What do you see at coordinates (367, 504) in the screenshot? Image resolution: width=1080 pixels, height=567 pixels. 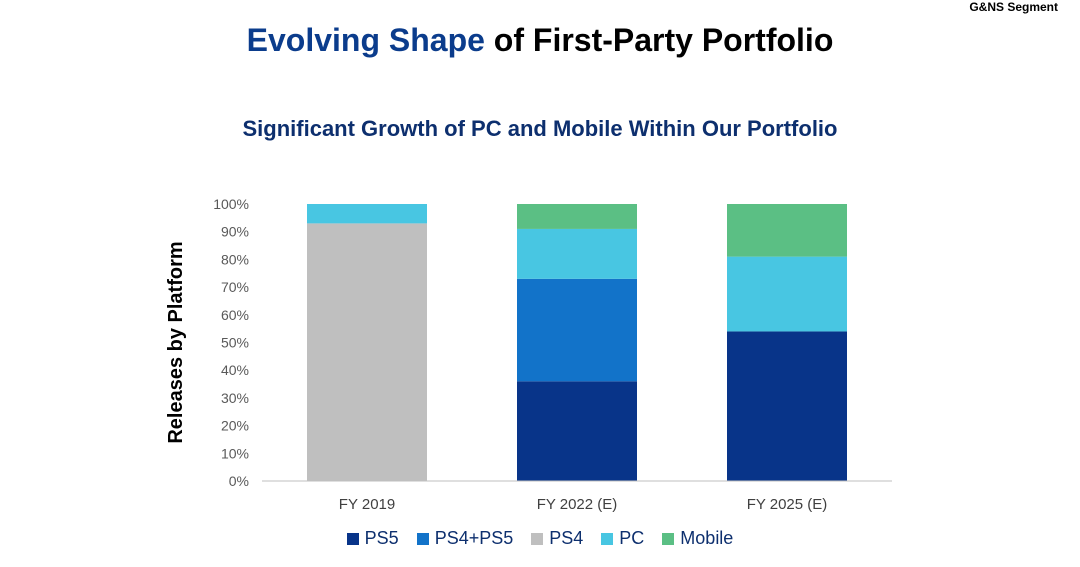 I see `x-tick-label: FY 2019` at bounding box center [367, 504].